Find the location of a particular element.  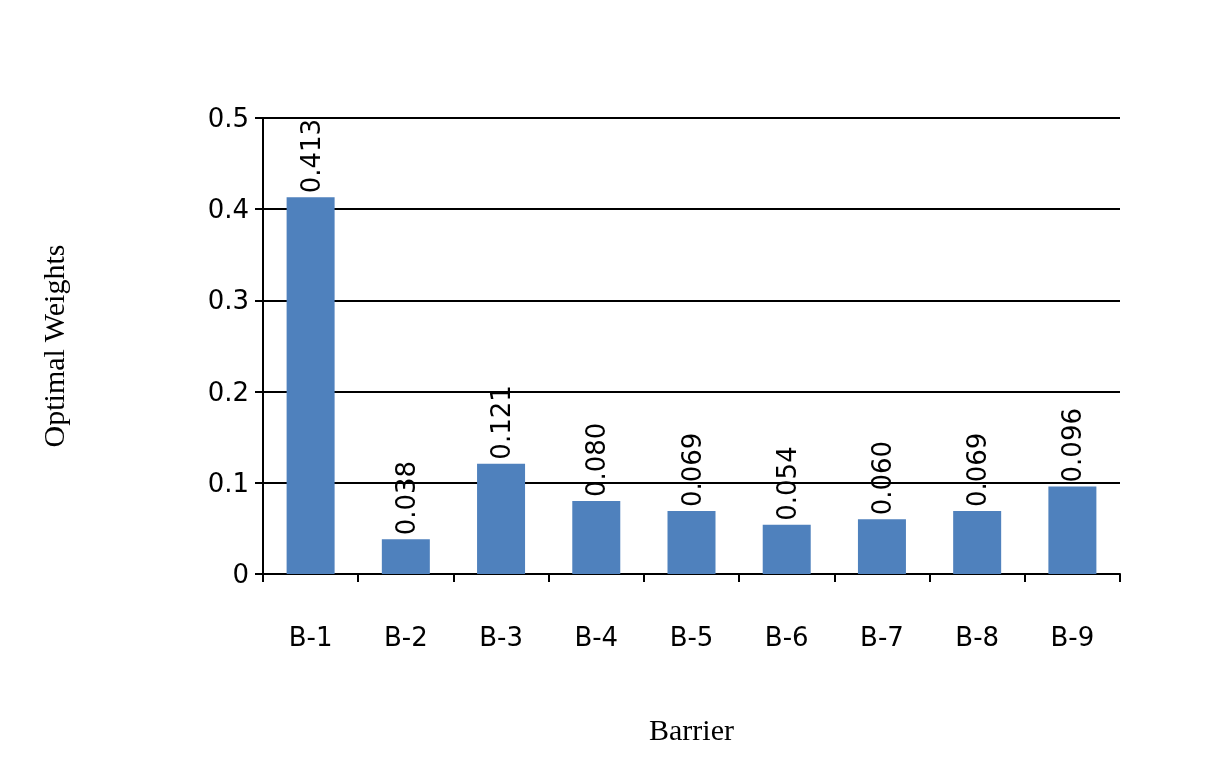

data-label: 0.096 is located at coordinates (1072, 445).